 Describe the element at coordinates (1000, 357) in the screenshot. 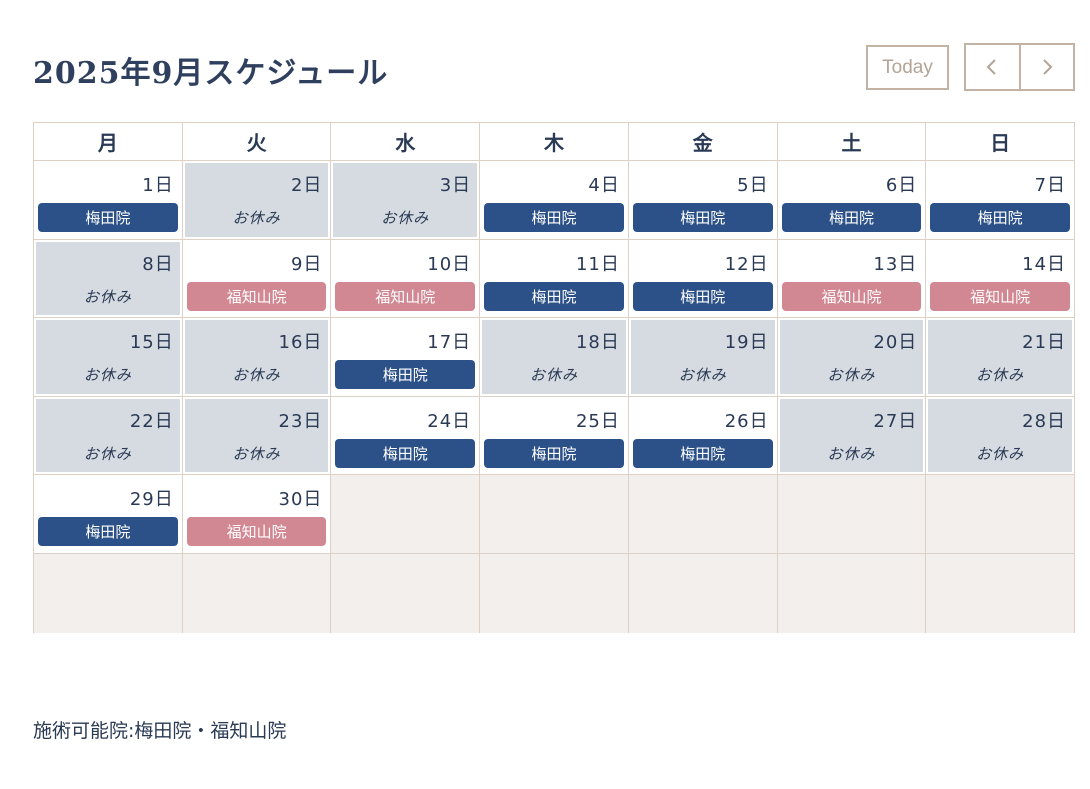

I see `calendar-day-cell: 21日お休み` at that location.